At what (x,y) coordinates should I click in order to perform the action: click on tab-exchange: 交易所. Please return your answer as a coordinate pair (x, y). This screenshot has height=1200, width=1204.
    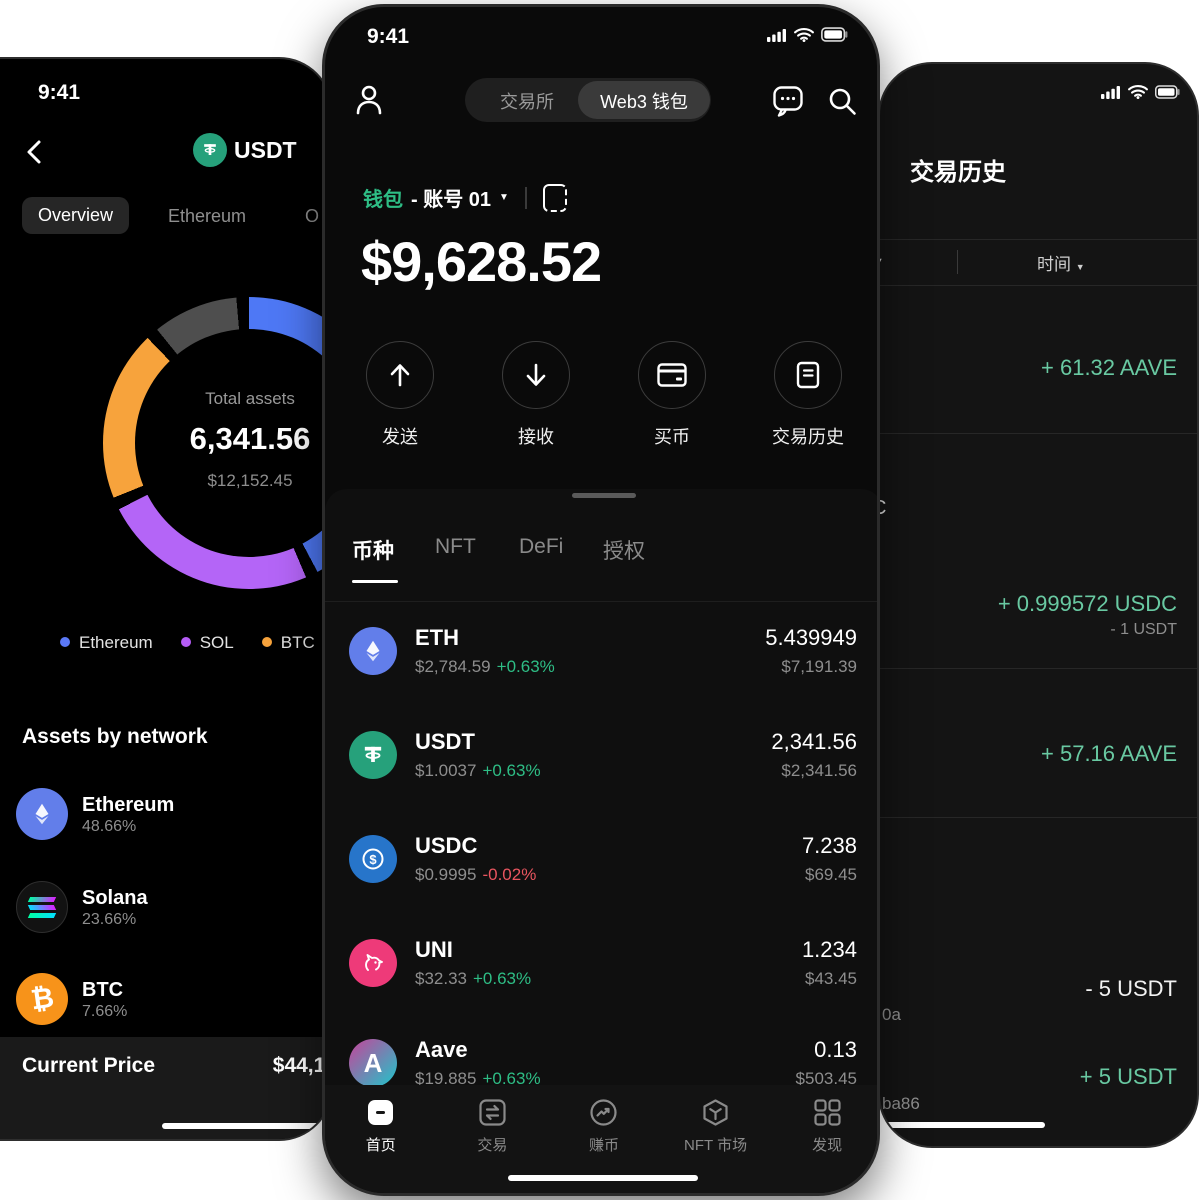
    Looking at the image, I should click on (527, 102).